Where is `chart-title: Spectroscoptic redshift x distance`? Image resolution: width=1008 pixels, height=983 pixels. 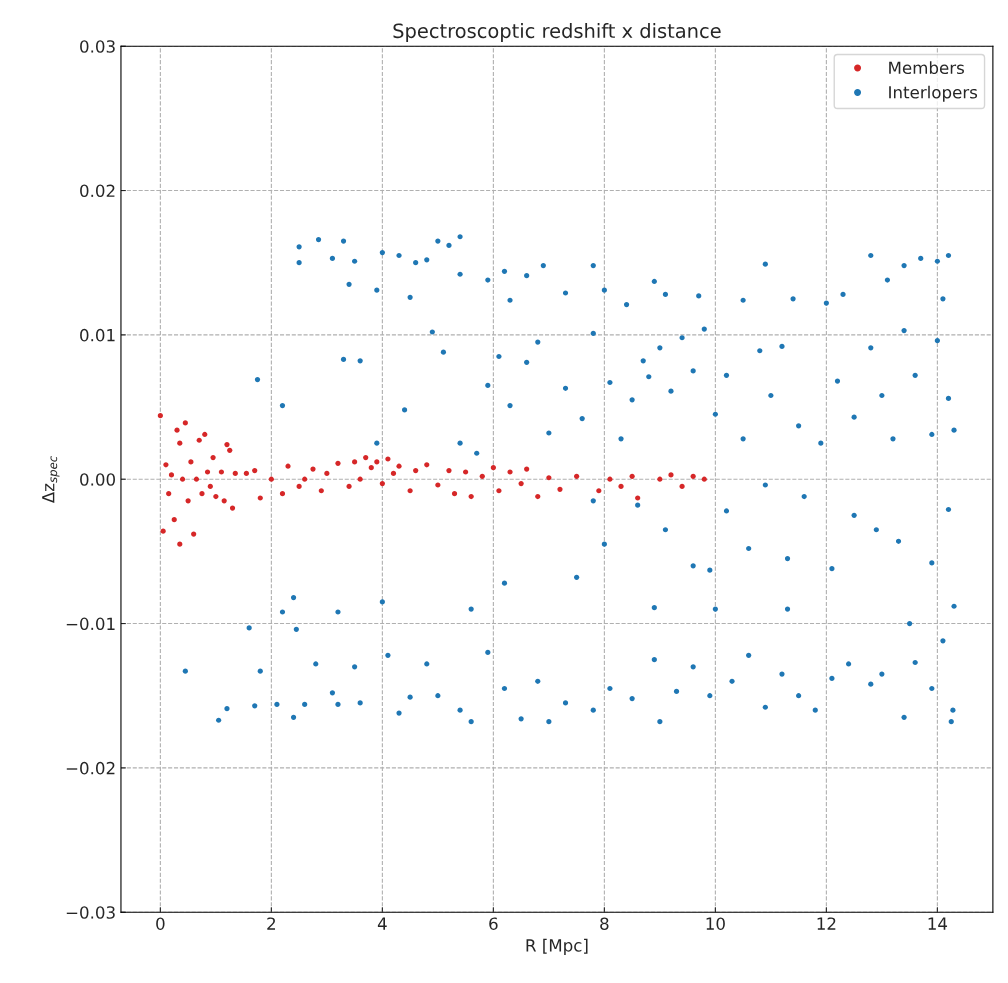
chart-title: Spectroscoptic redshift x distance is located at coordinates (557, 32).